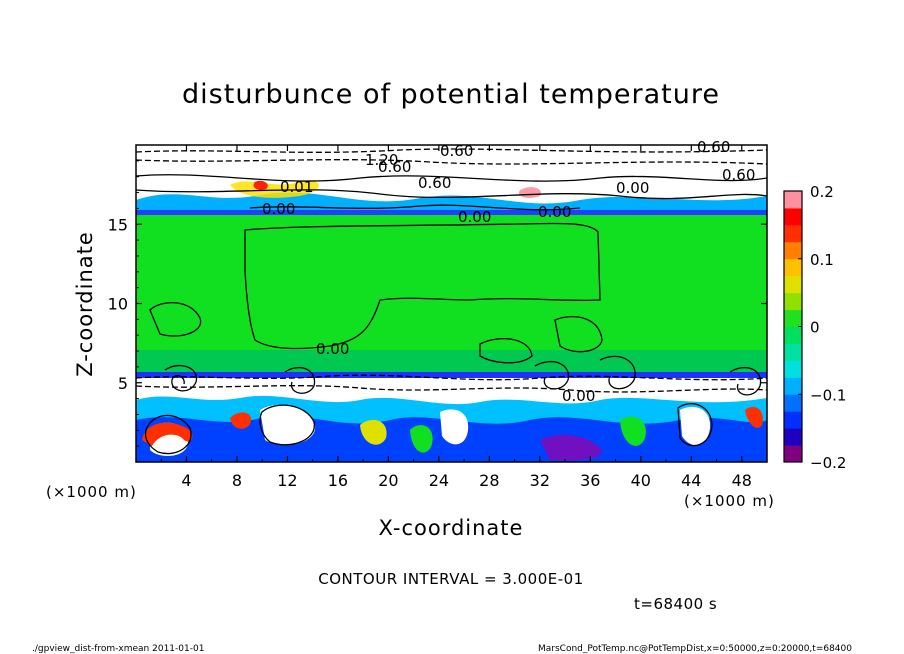  What do you see at coordinates (450, 579) in the screenshot?
I see `contour-interval: CONTOUR INTERVAL = 3.000E-01` at bounding box center [450, 579].